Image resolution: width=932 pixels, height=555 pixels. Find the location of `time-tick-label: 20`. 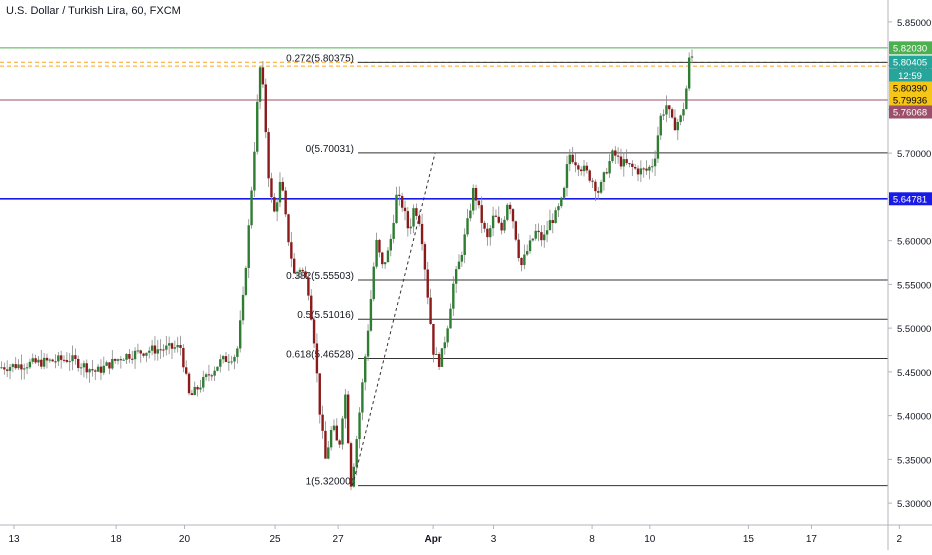

time-tick-label: 20 is located at coordinates (185, 539).